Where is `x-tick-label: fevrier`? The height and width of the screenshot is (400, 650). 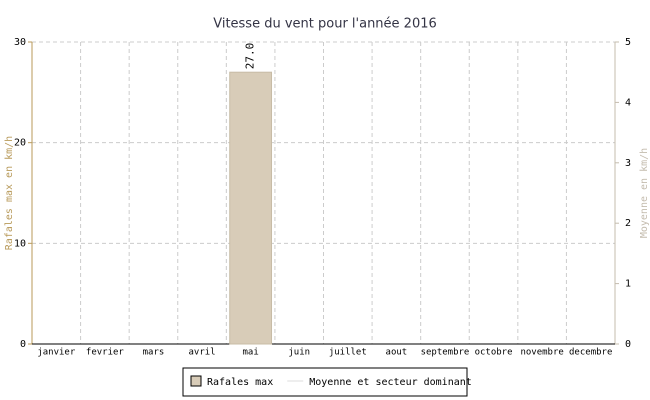 x-tick-label: fevrier is located at coordinates (105, 353).